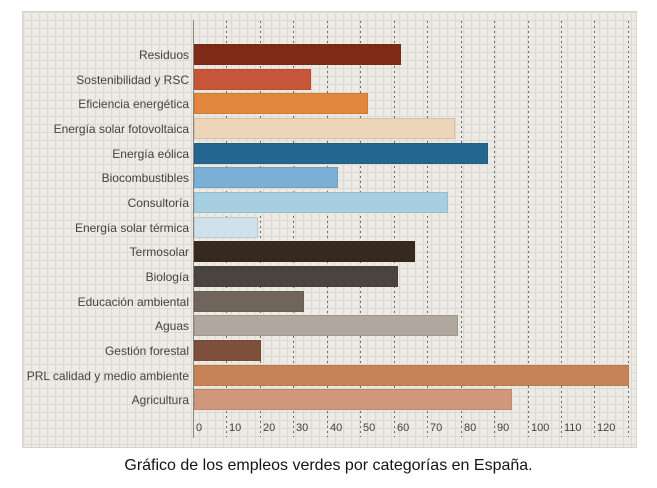 The width and height of the screenshot is (657, 488). Describe the element at coordinates (167, 277) in the screenshot. I see `category-label: Biología` at that location.